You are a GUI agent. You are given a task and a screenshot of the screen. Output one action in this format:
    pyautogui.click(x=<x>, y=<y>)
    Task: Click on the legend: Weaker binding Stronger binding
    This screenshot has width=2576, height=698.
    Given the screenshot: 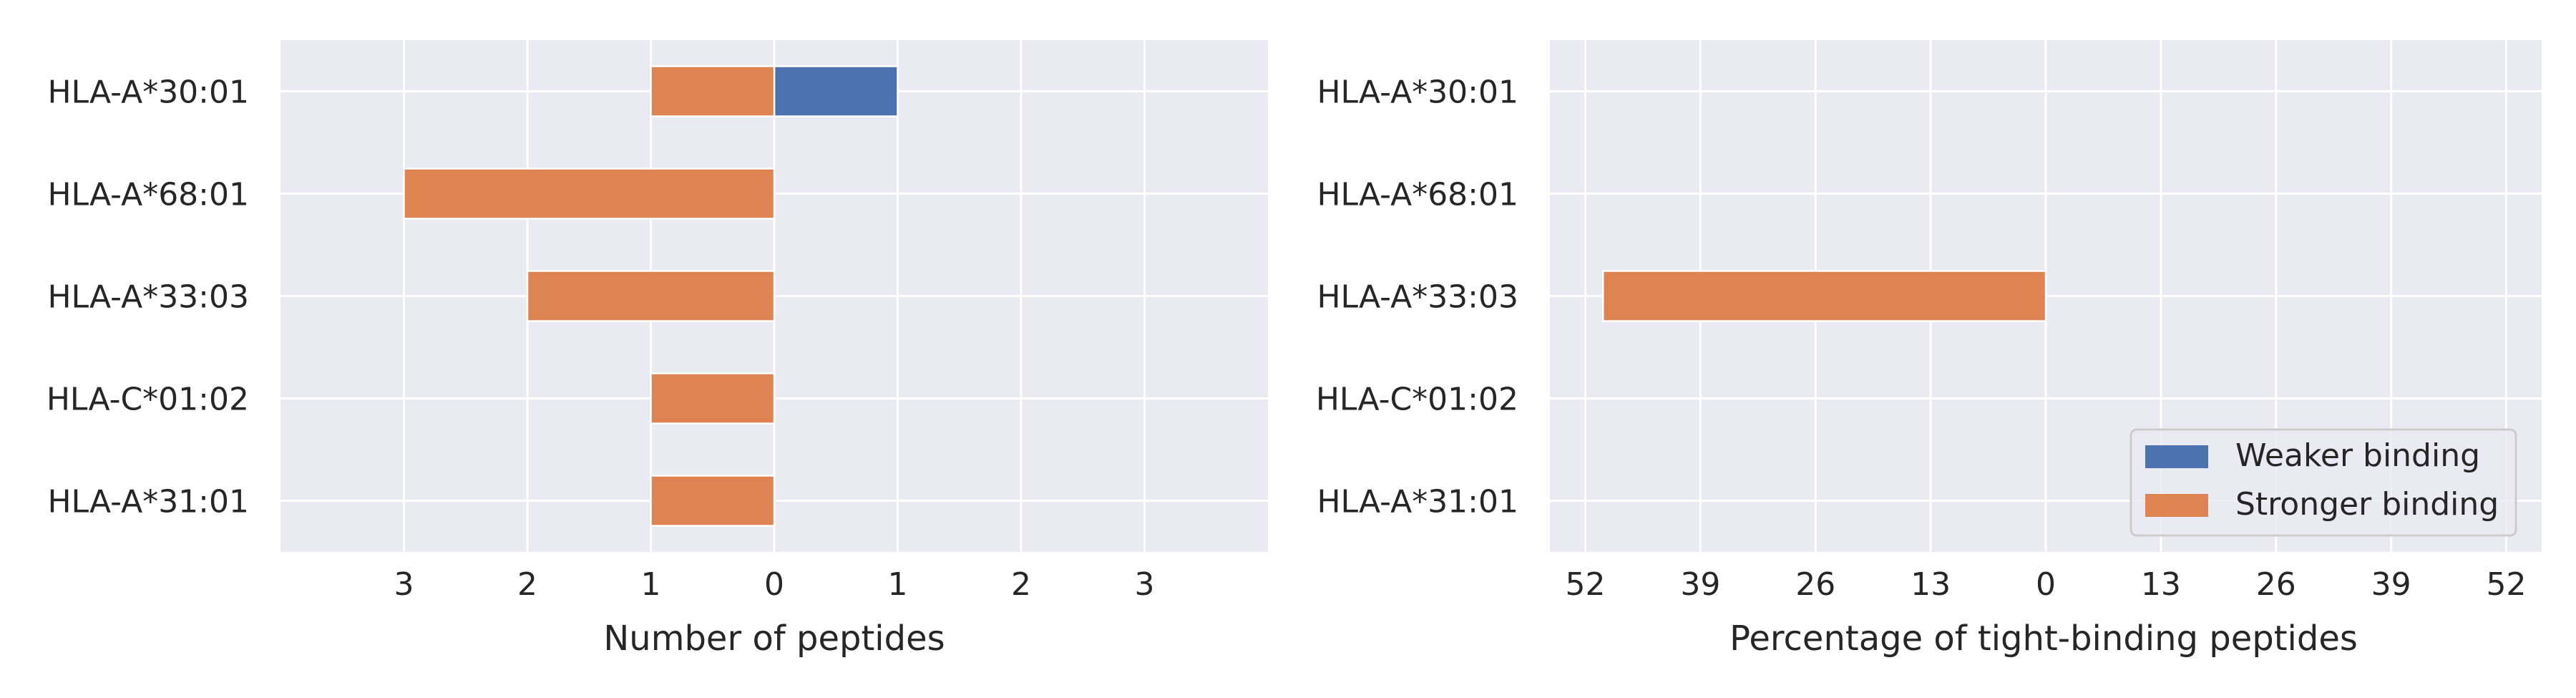 What is the action you would take?
    pyautogui.click(x=2323, y=482)
    